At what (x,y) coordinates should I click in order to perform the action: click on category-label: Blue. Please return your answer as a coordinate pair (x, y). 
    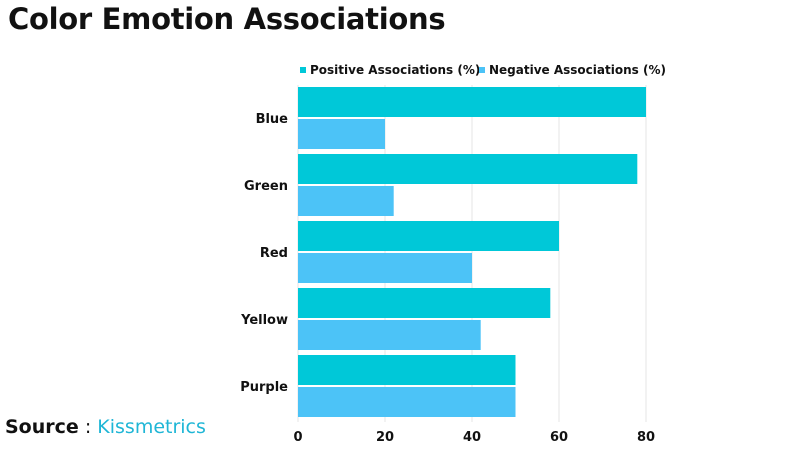
    Looking at the image, I should click on (272, 119).